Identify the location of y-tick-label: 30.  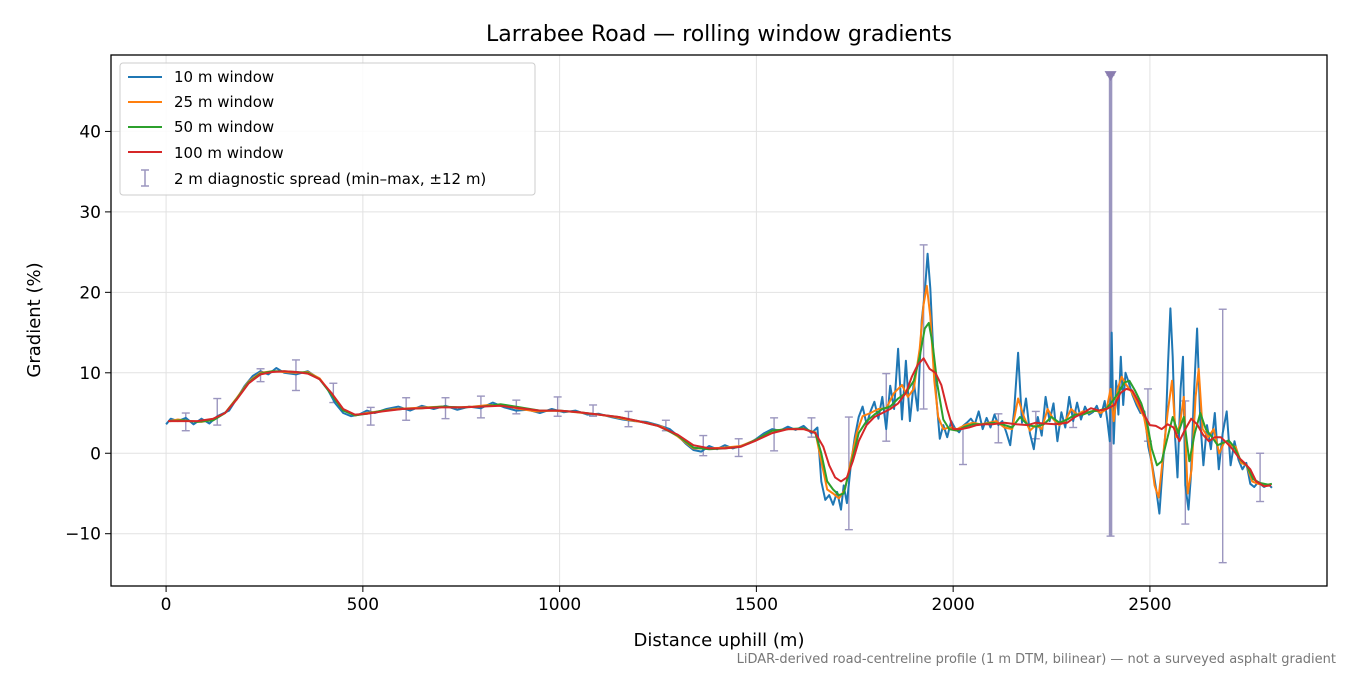
(90, 213).